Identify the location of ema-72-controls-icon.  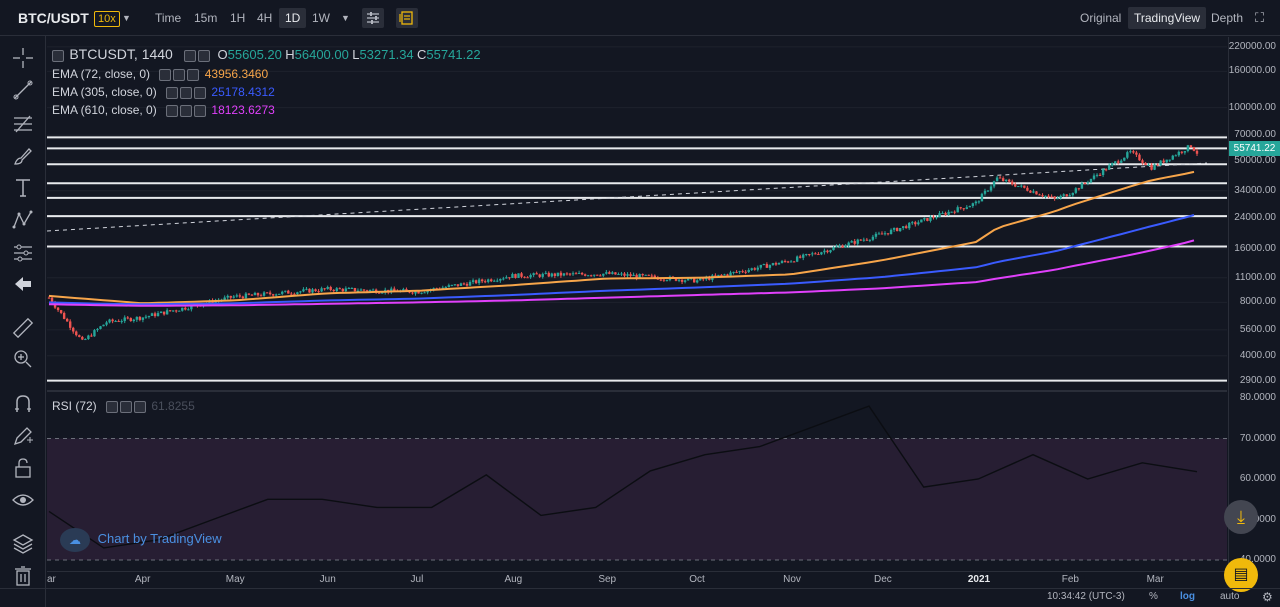
(180, 74).